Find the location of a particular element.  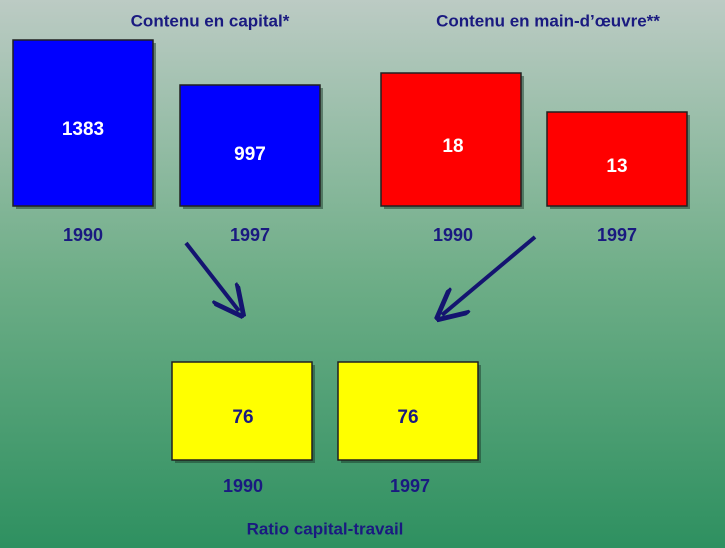

box-value: 997 is located at coordinates (250, 154).